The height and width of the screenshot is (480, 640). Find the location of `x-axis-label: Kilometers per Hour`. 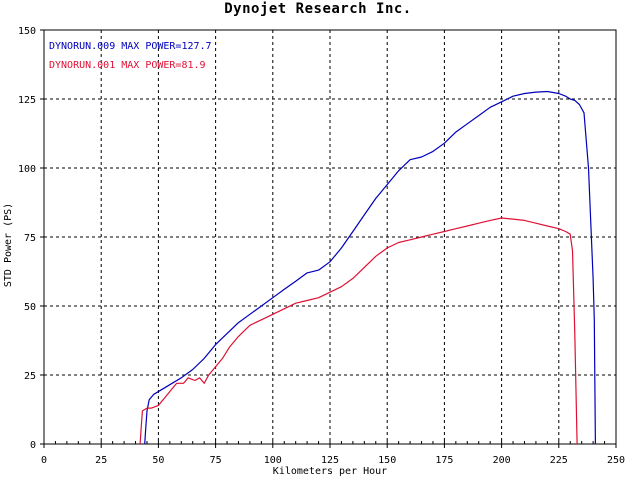

x-axis-label: Kilometers per Hour is located at coordinates (330, 471).